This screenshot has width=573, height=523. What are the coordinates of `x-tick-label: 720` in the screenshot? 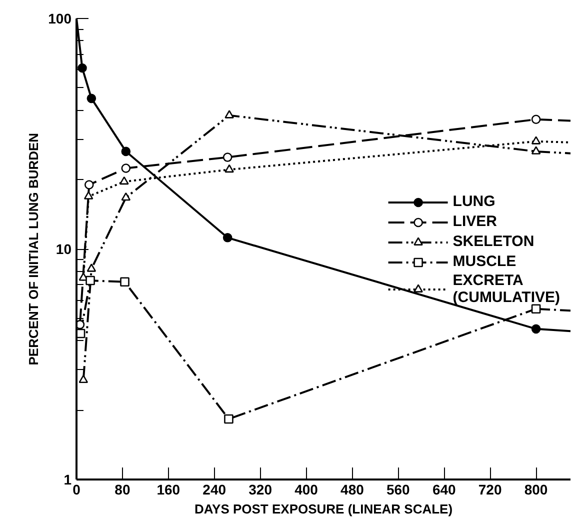 It's located at (490, 490).